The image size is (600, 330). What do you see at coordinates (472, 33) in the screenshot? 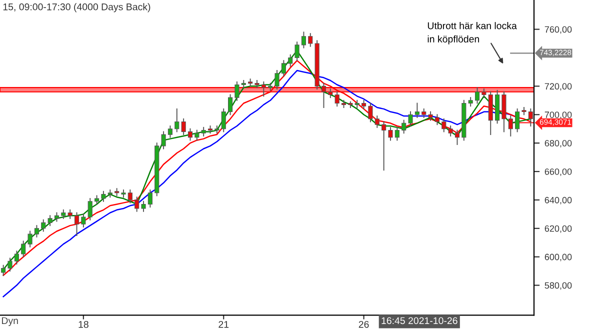
I see `annotation: Utbrott här kan locka in köpflöden` at bounding box center [472, 33].